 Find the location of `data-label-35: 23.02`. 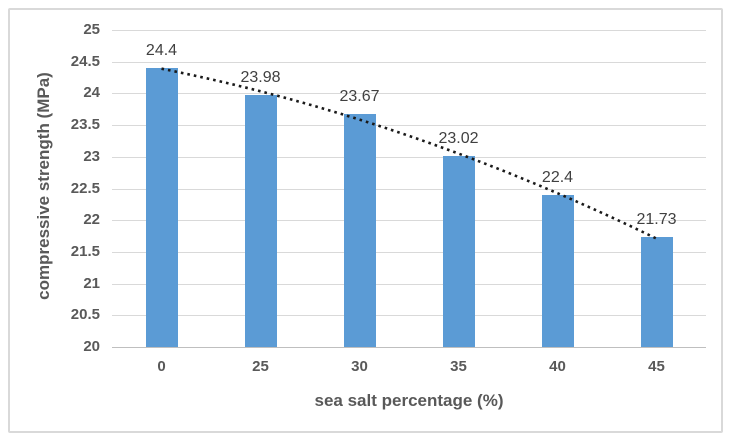

data-label-35: 23.02 is located at coordinates (458, 138).